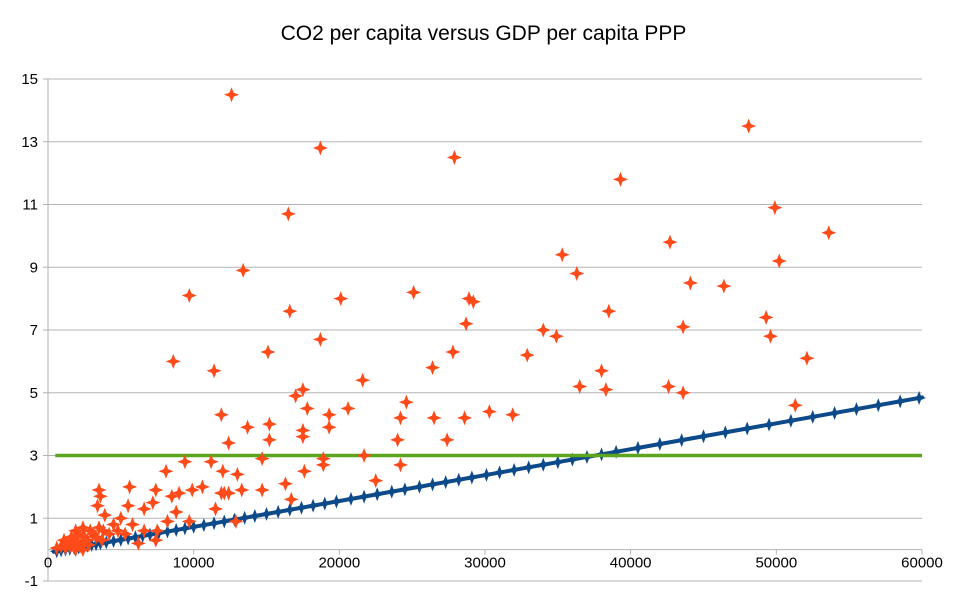 This screenshot has width=967, height=604. Describe the element at coordinates (29, 142) in the screenshot. I see `y-tick-label: 13` at that location.